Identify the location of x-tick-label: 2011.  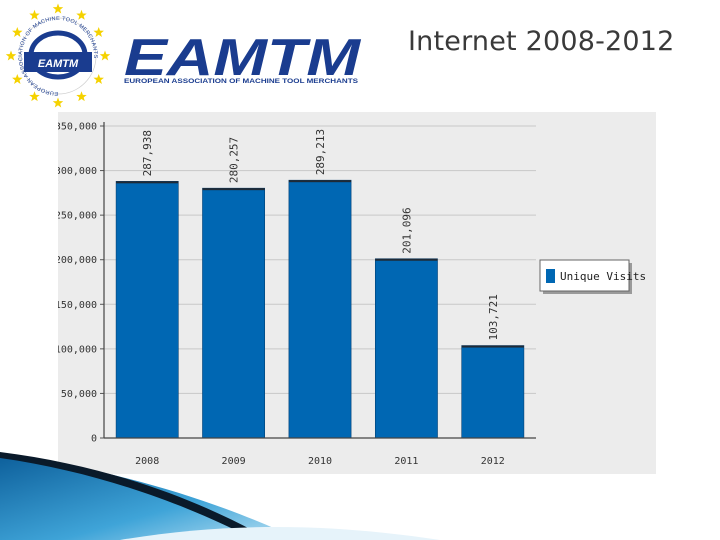
(406, 461).